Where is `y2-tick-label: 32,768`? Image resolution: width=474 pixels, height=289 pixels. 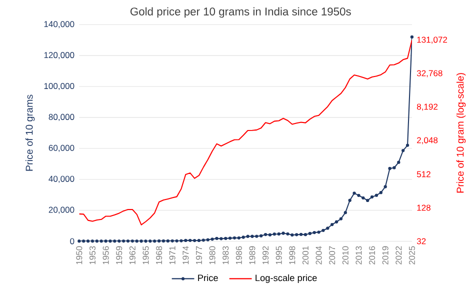
y2-tick-label: 32,768 is located at coordinates (429, 74).